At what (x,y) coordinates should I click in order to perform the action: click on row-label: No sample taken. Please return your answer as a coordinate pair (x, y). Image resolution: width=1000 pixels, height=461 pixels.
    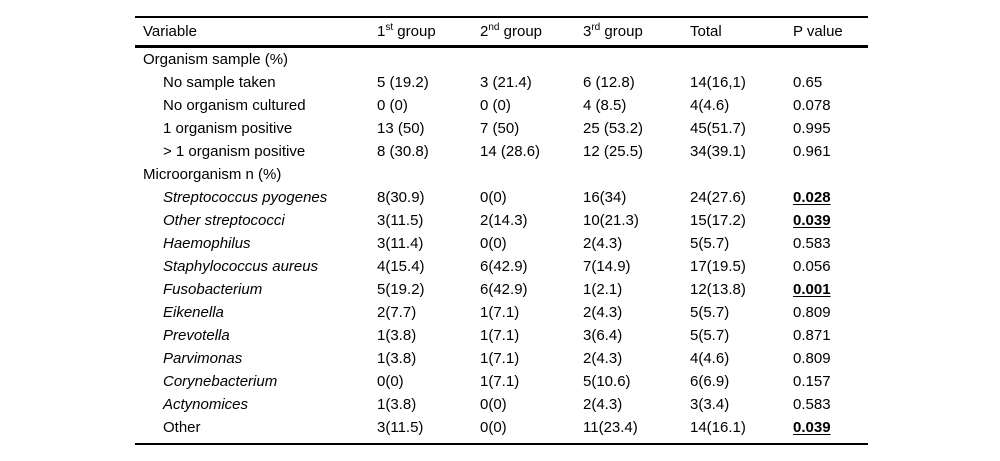
    Looking at the image, I should click on (219, 82).